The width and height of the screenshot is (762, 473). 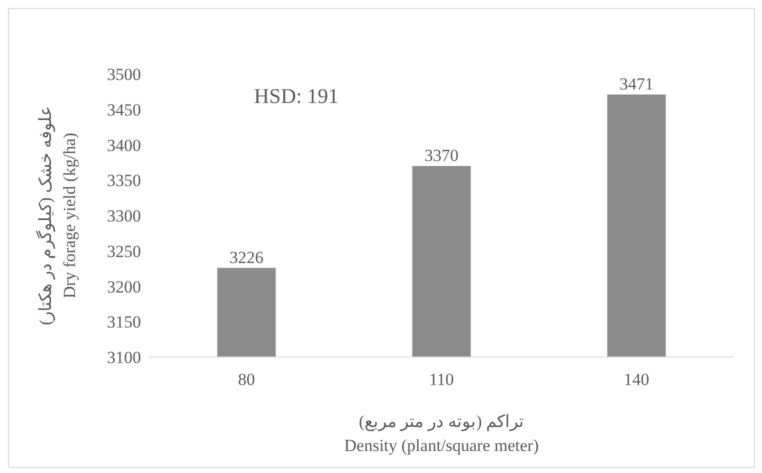 I want to click on data-label: 3471, so click(x=637, y=84).